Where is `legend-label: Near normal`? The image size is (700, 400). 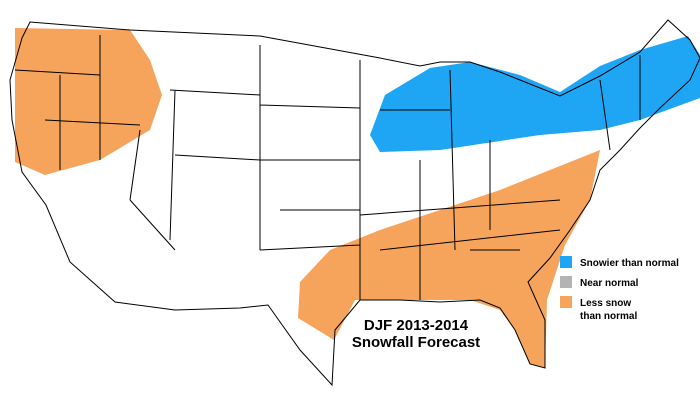 legend-label: Near normal is located at coordinates (609, 283).